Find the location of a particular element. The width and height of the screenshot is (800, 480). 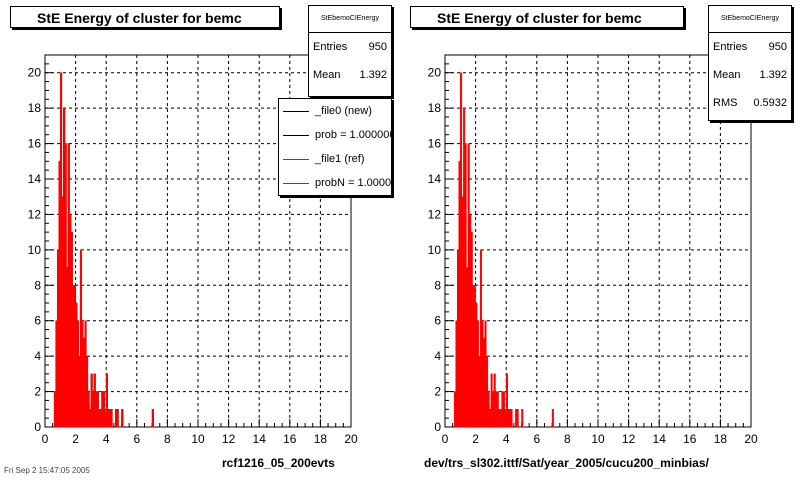

left-stats-row-entries: Entries 950 is located at coordinates (350, 47).